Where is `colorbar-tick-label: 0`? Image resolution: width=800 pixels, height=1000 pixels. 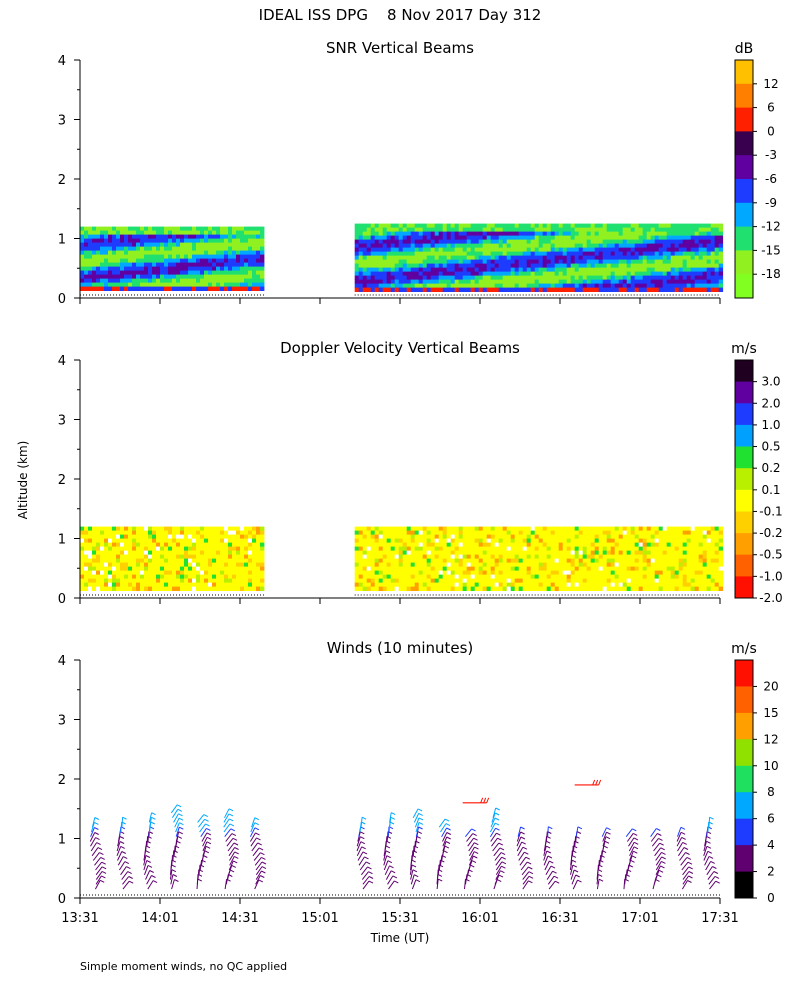 colorbar-tick-label: 0 is located at coordinates (771, 131).